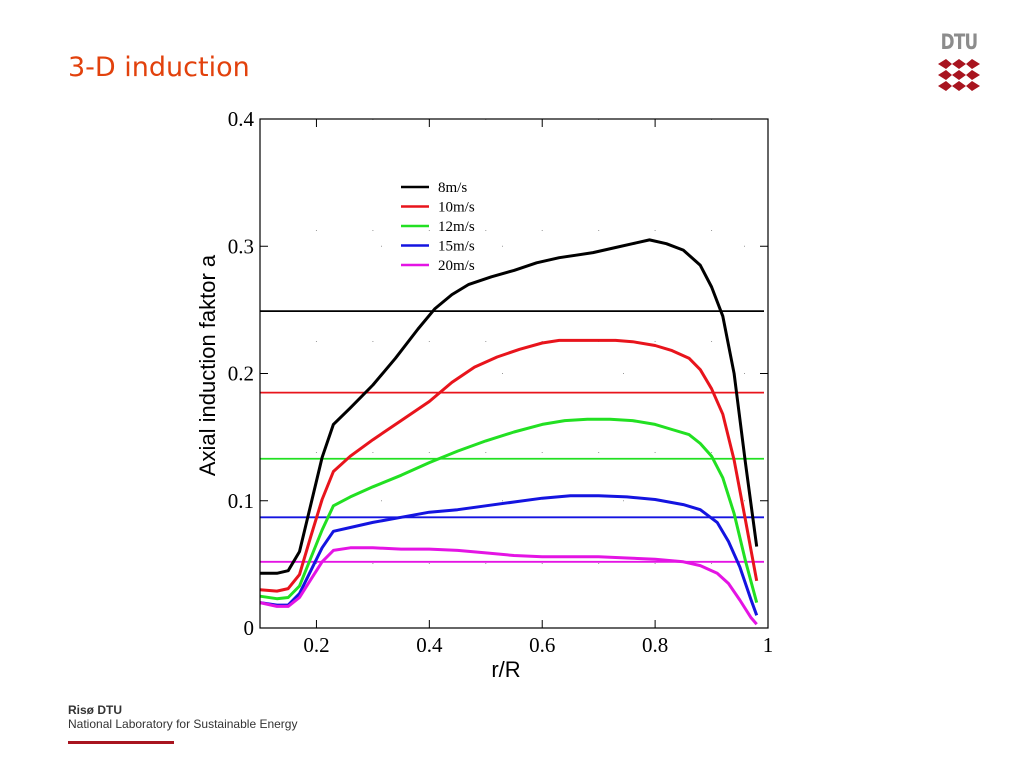 This screenshot has width=1024, height=768. Describe the element at coordinates (655, 645) in the screenshot. I see `x-tick-label: 0.8` at that location.